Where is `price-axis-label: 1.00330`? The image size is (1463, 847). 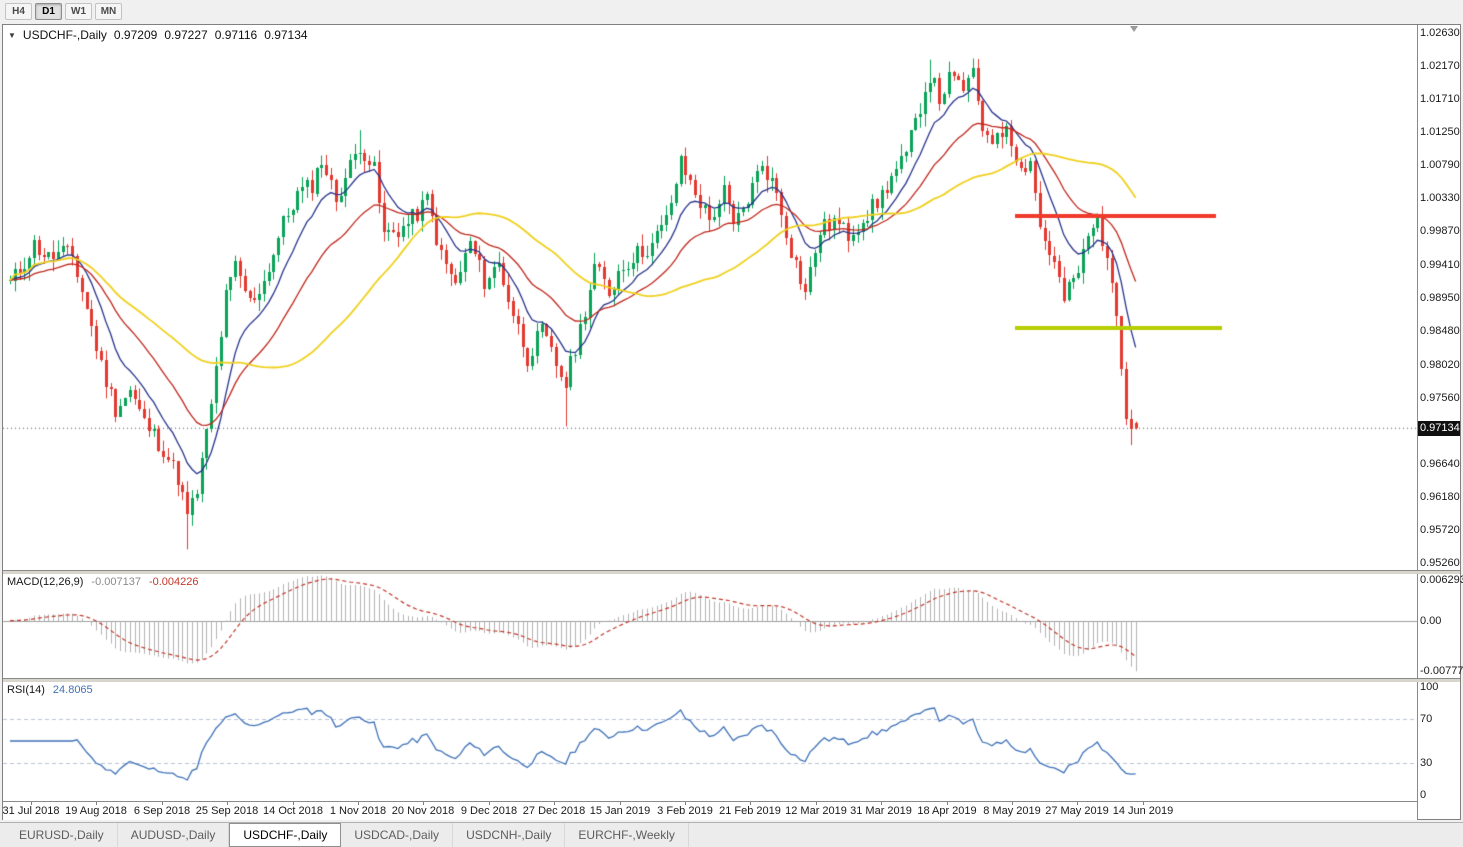
price-axis-label: 1.00330 is located at coordinates (1440, 198).